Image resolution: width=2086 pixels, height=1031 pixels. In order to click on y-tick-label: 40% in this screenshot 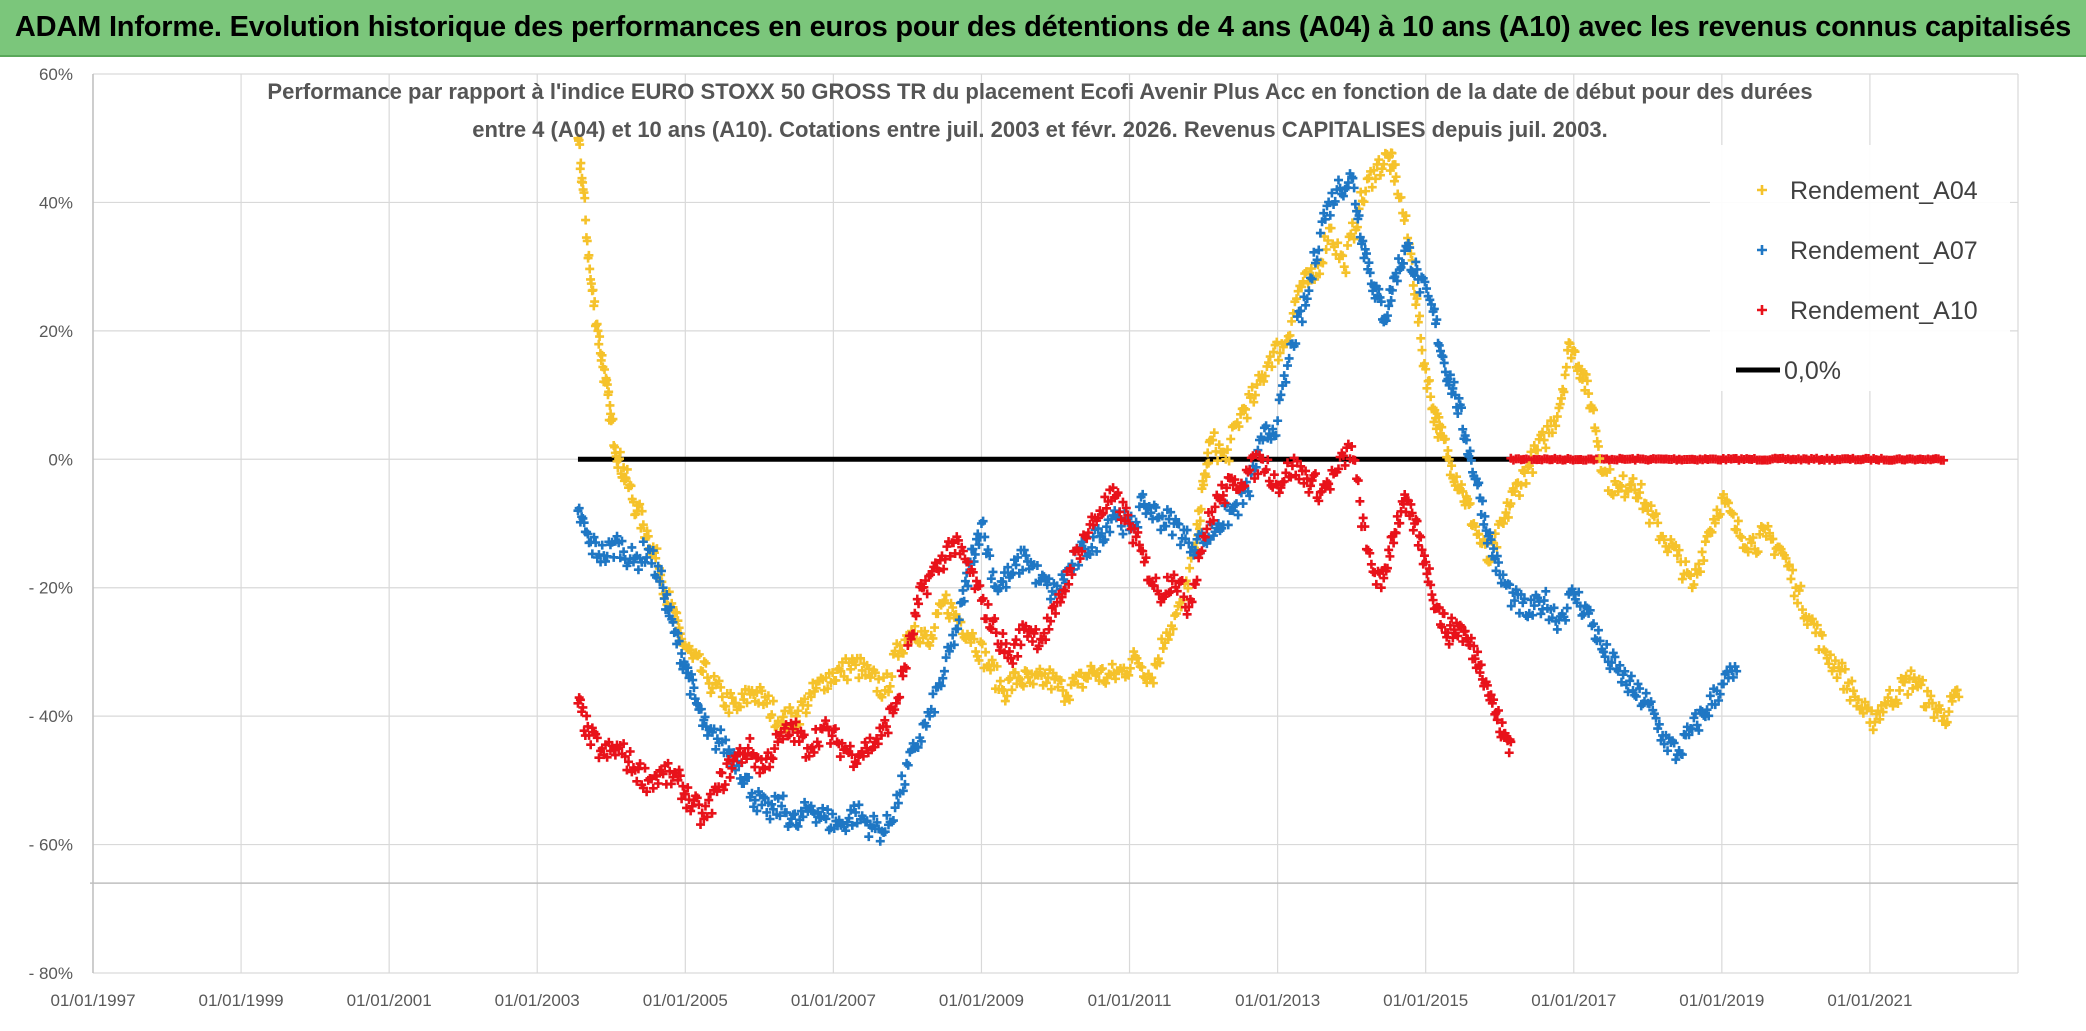, I will do `click(56, 202)`.